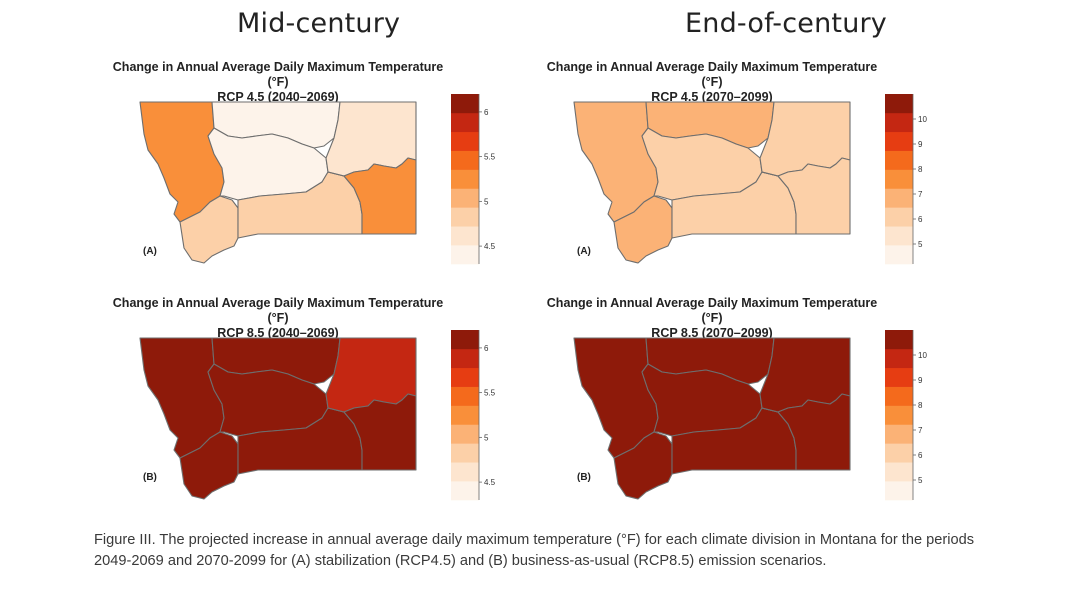 This screenshot has height=612, width=1080. I want to click on chart-subtitle: RCP 4.5 (2070–2099), so click(712, 97).